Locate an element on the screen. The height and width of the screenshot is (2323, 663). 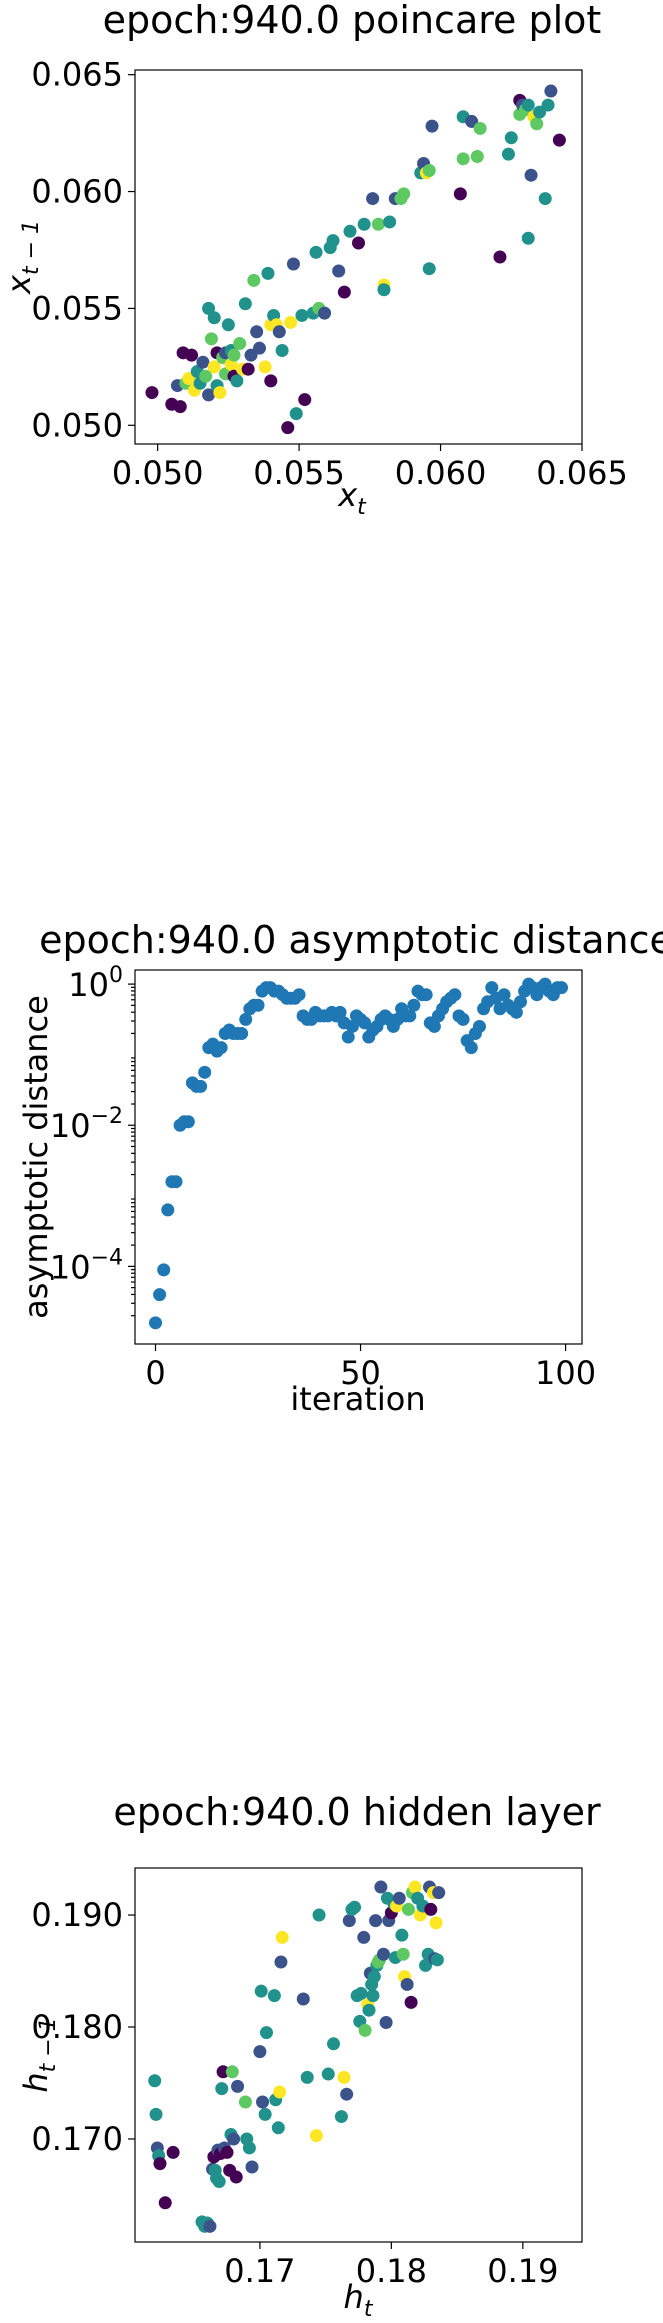
hidden-layer-frame is located at coordinates (358, 2055).